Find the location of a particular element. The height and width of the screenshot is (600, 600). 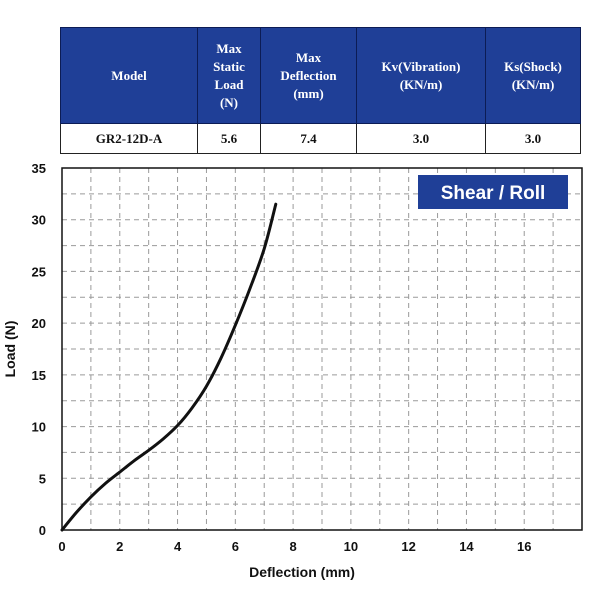

y-tick-label: 15 is located at coordinates (39, 375).